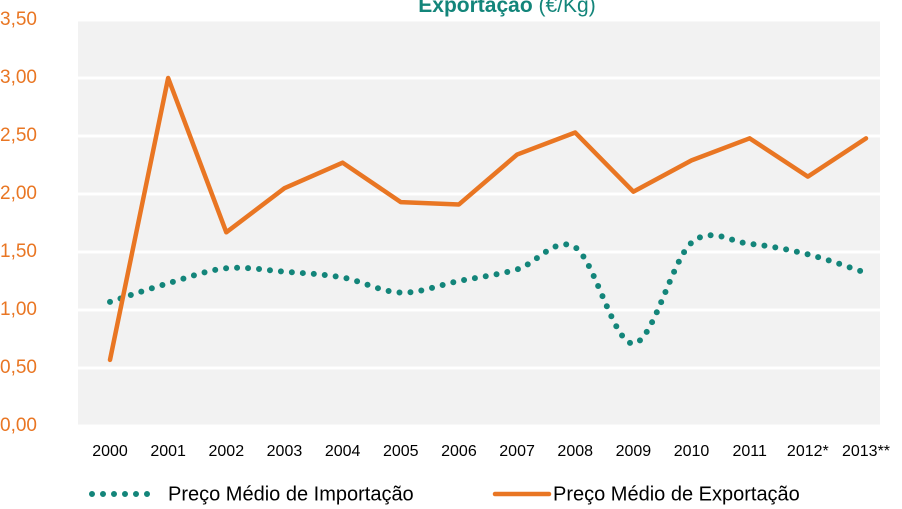  I want to click on x-tick-label: 2009, so click(634, 451).